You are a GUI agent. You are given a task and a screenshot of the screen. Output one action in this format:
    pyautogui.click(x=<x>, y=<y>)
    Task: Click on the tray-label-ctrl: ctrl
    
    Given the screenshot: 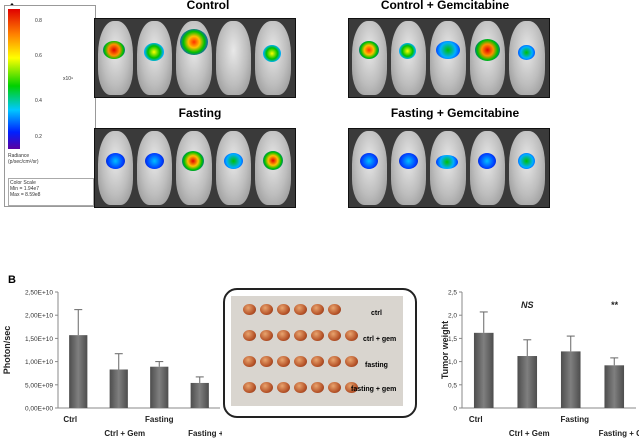 What is the action you would take?
    pyautogui.click(x=376, y=313)
    